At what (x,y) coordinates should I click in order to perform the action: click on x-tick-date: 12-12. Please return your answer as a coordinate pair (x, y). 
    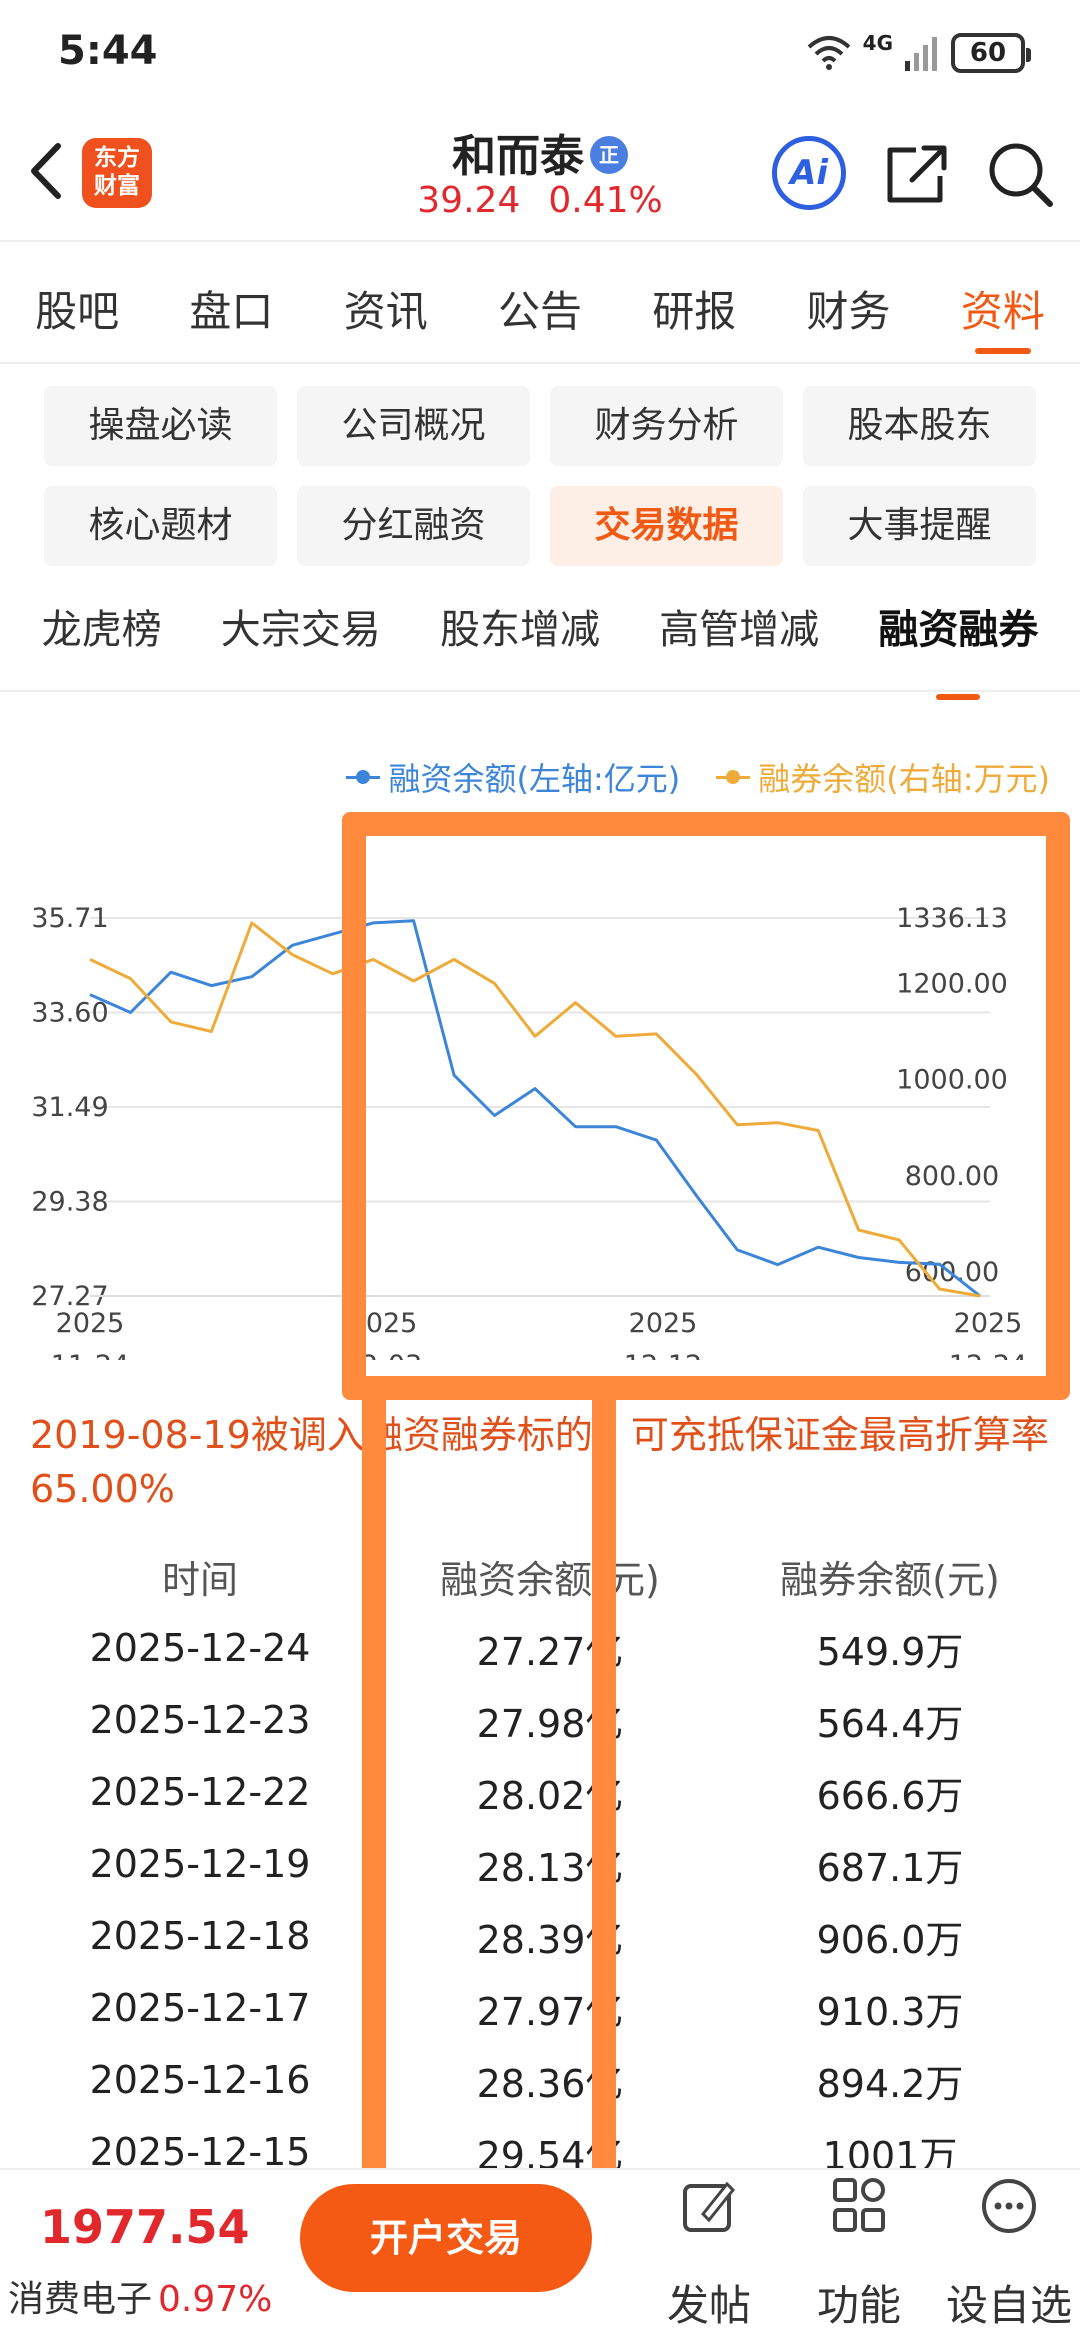
    Looking at the image, I should click on (663, 1355).